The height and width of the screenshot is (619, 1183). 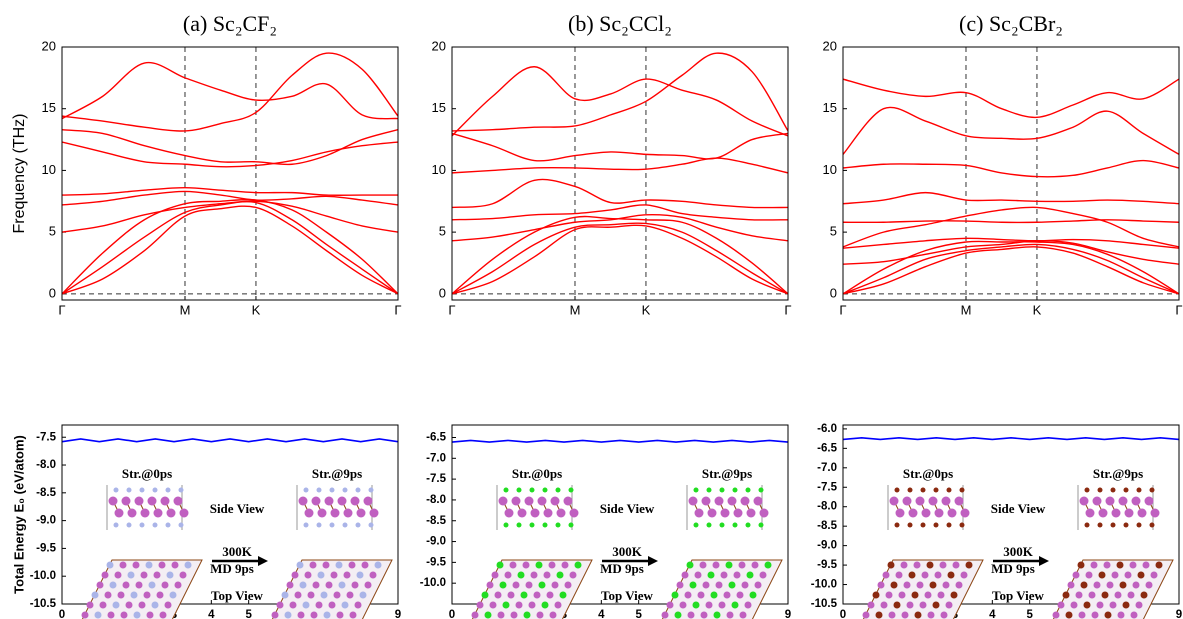 I want to click on y-tick-label: -7.0, so click(x=827, y=468).